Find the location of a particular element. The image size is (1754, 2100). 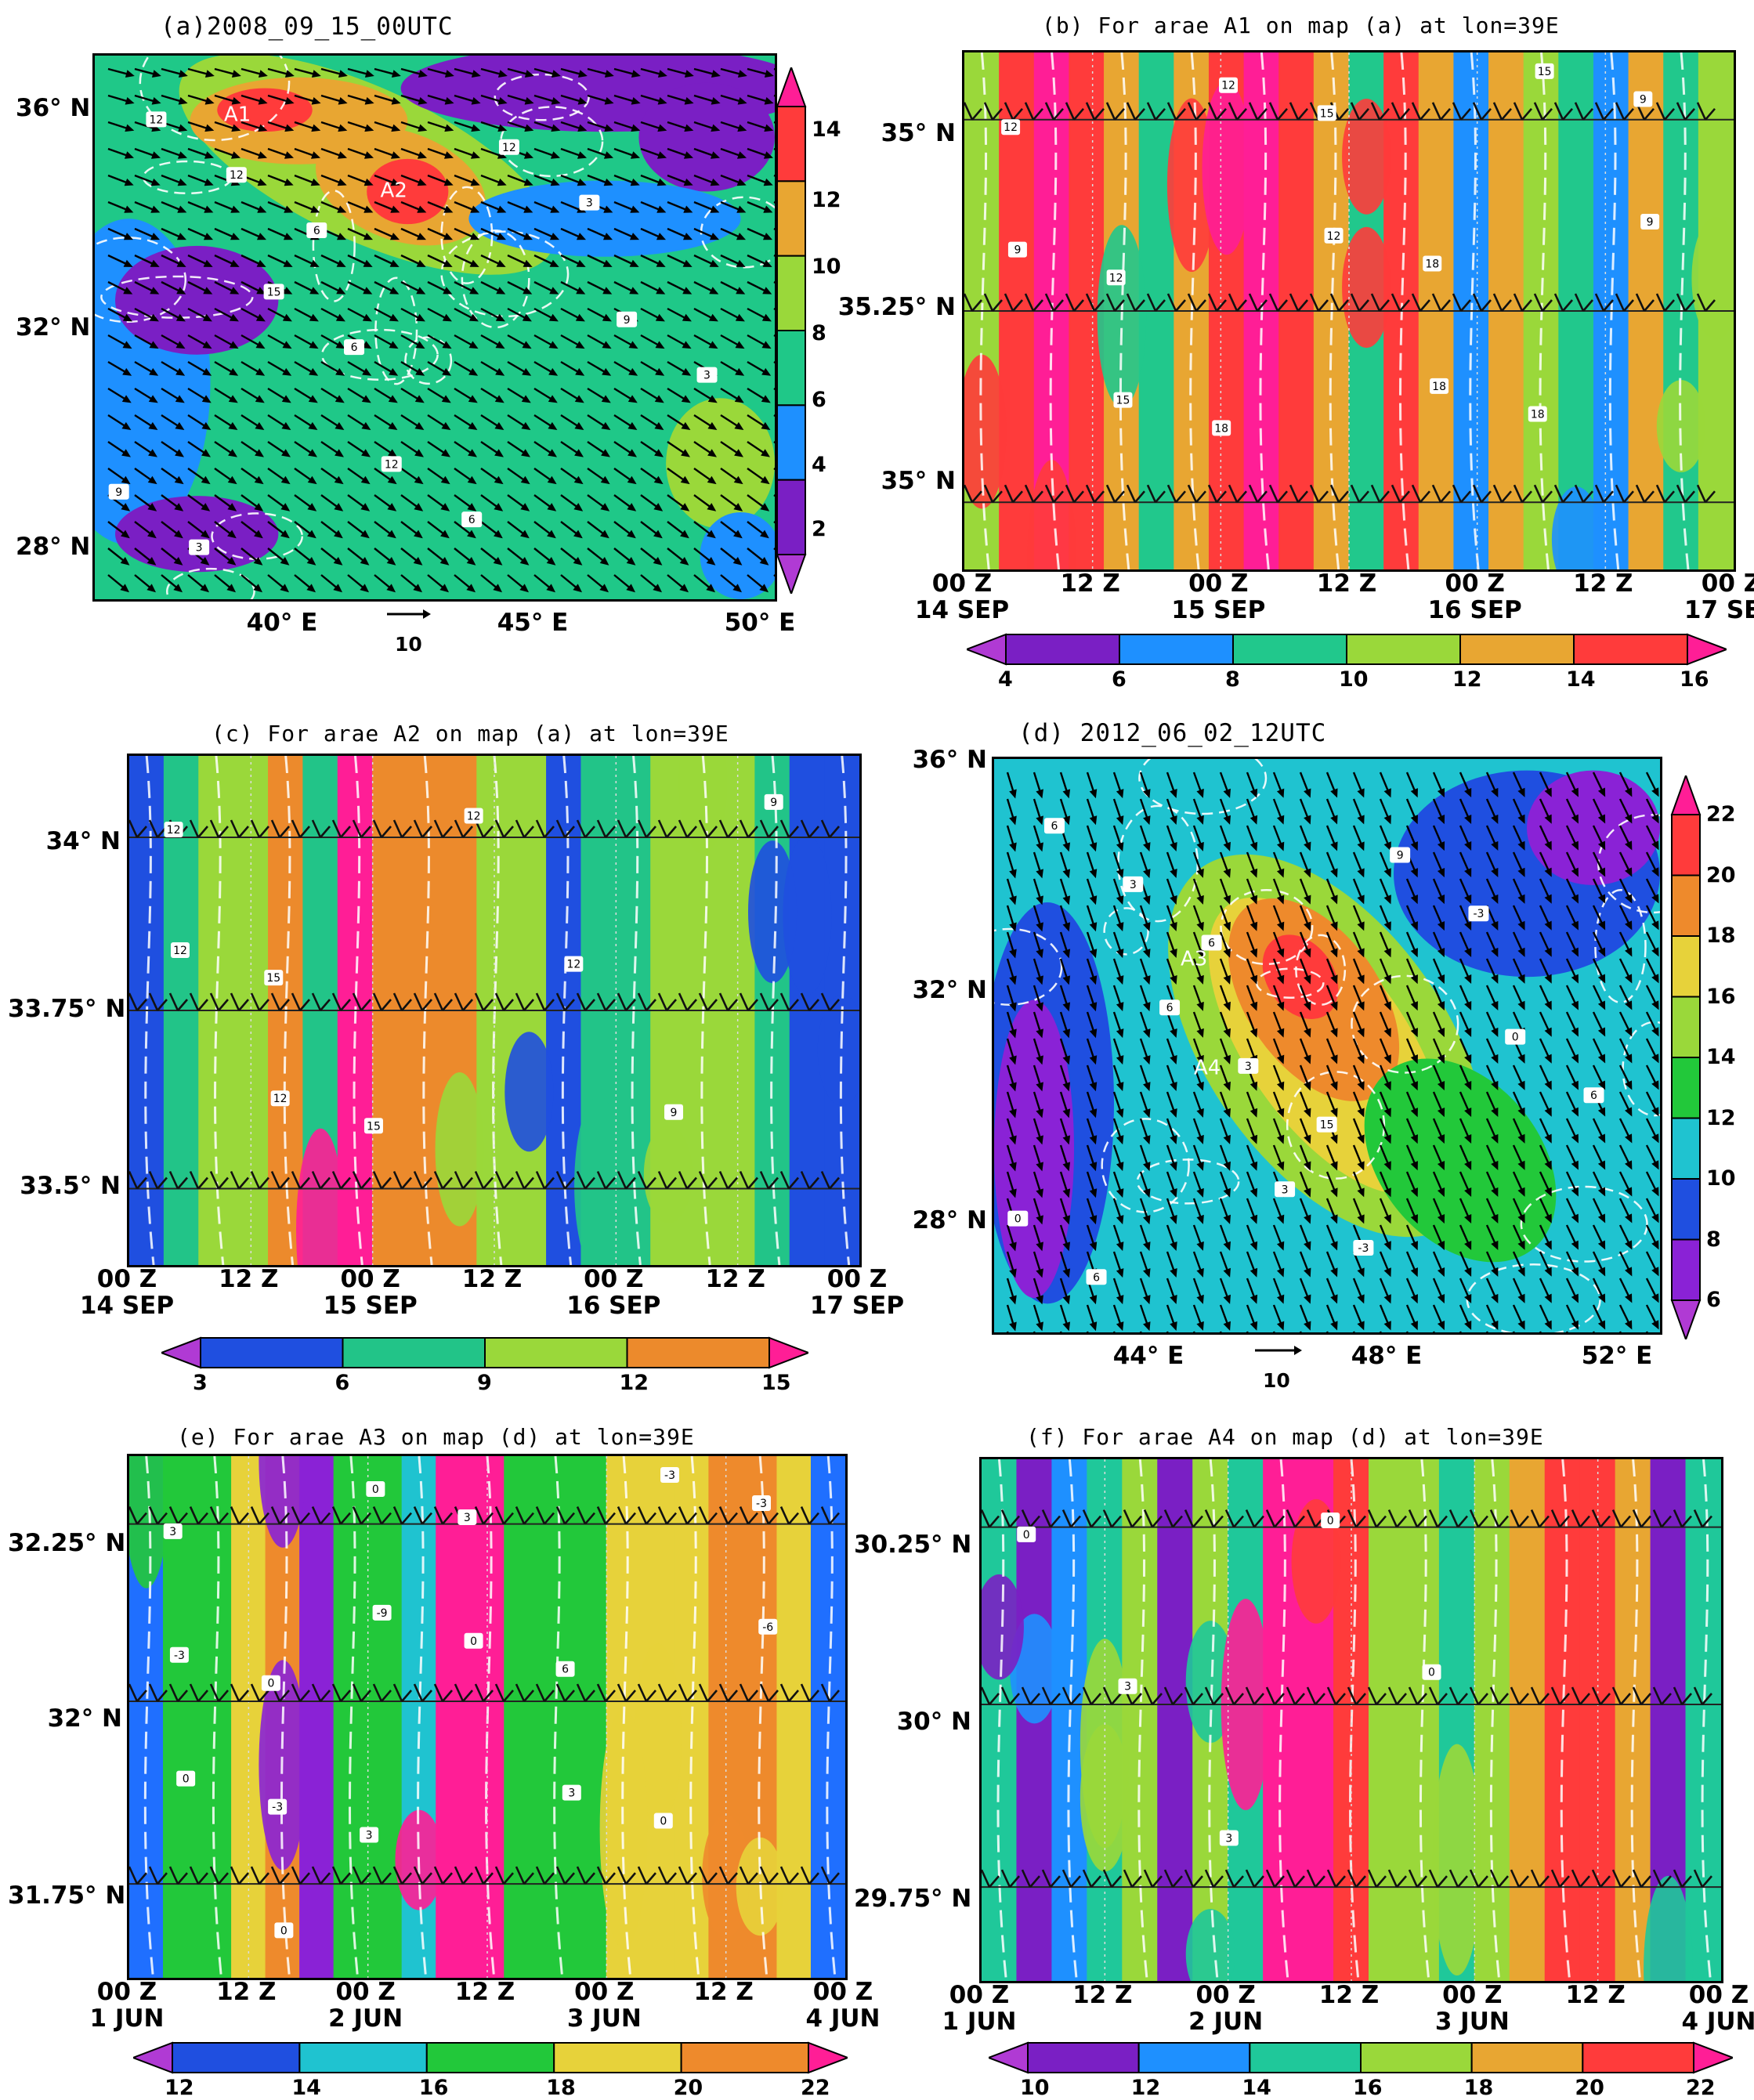

contour-label: 15 is located at coordinates (274, 292).